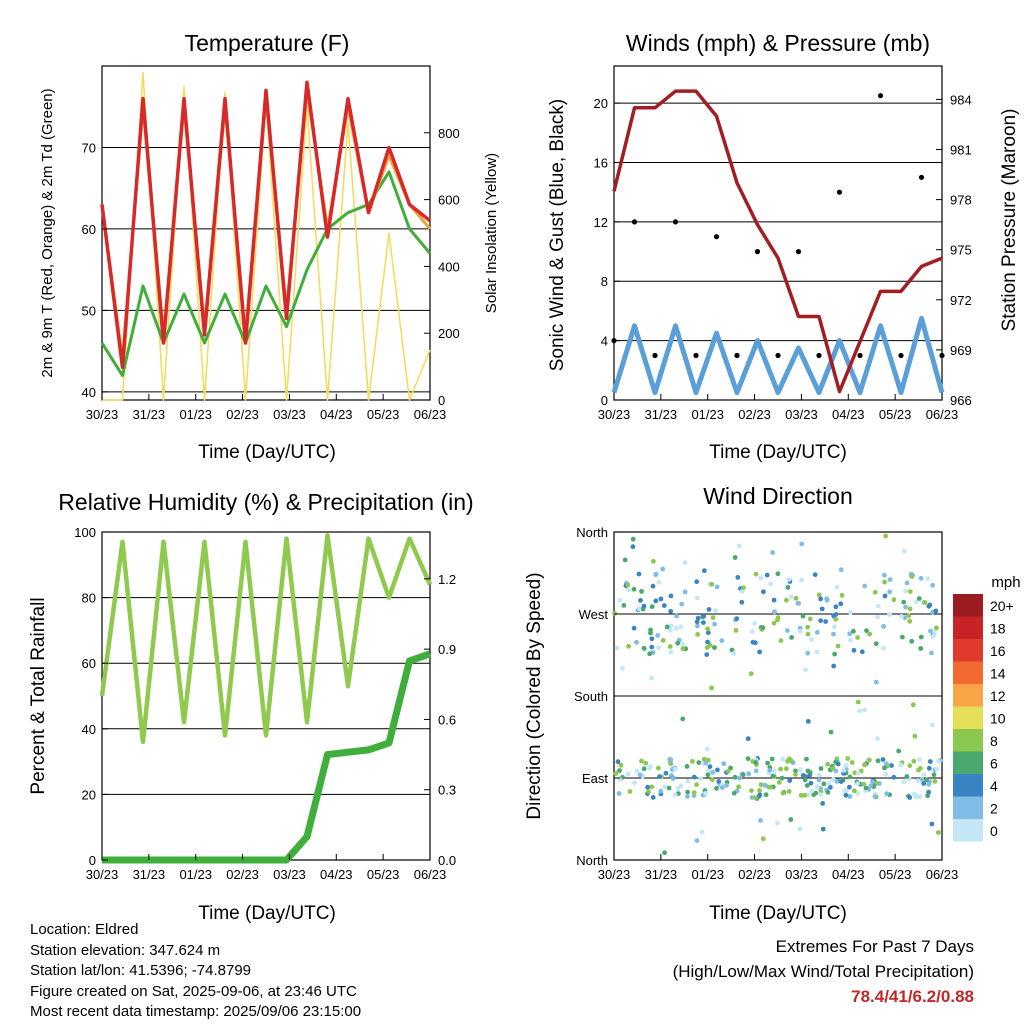 The width and height of the screenshot is (1024, 1024). Describe the element at coordinates (102, 414) in the screenshot. I see `temperature-xtick-label: 30/23` at that location.